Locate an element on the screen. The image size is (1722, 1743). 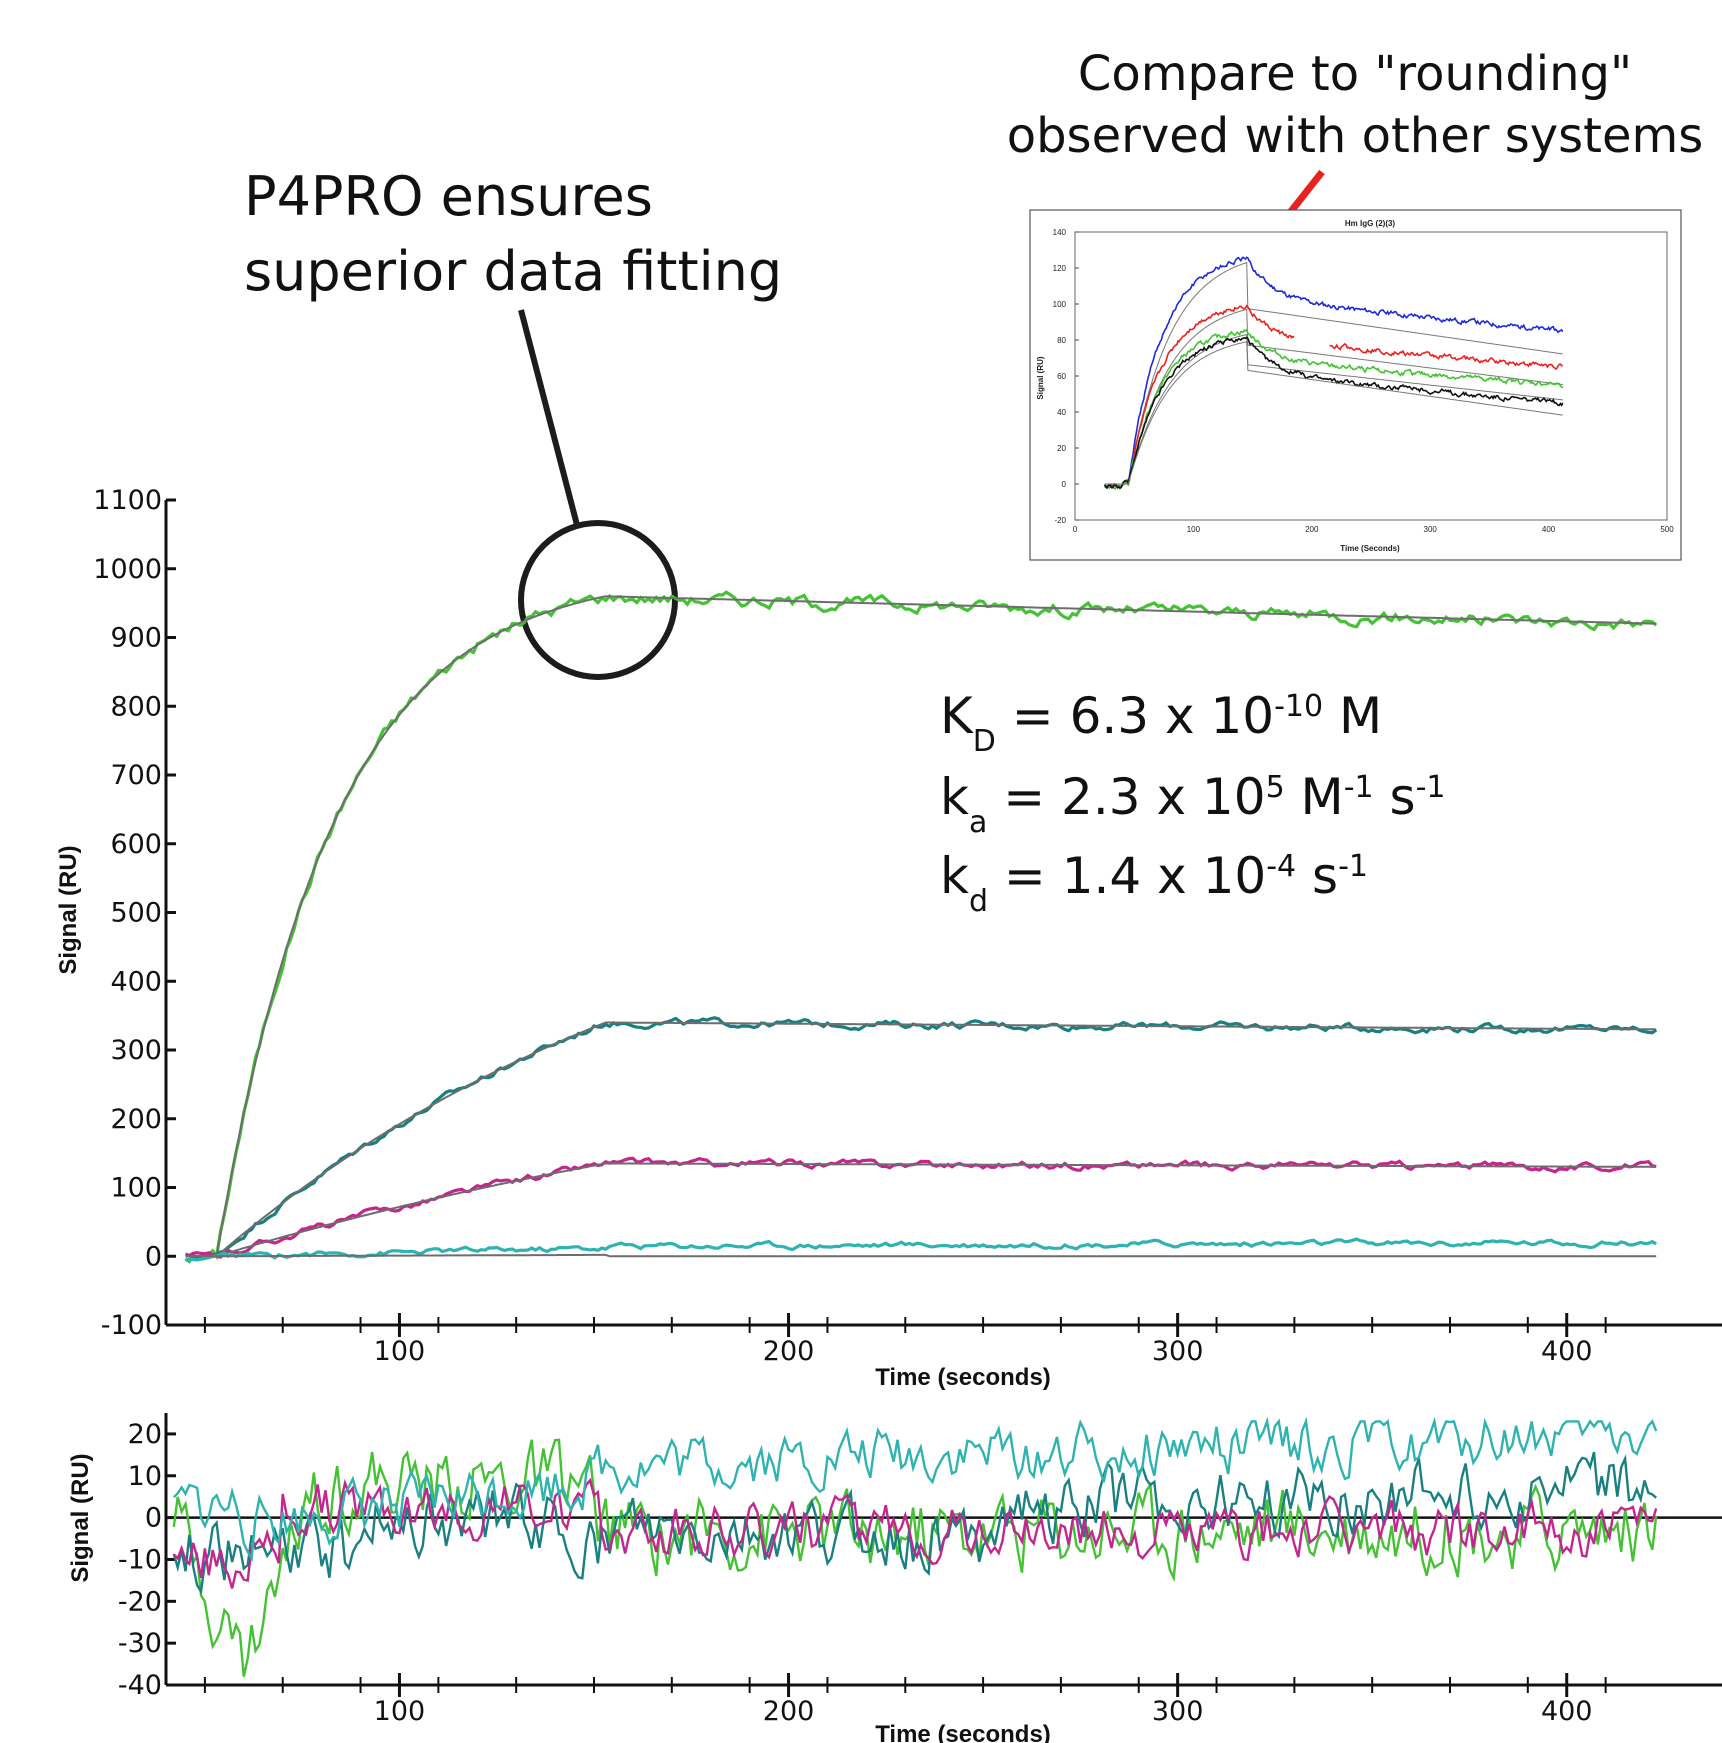
main-y-tick-label: 700 is located at coordinates (136, 775).